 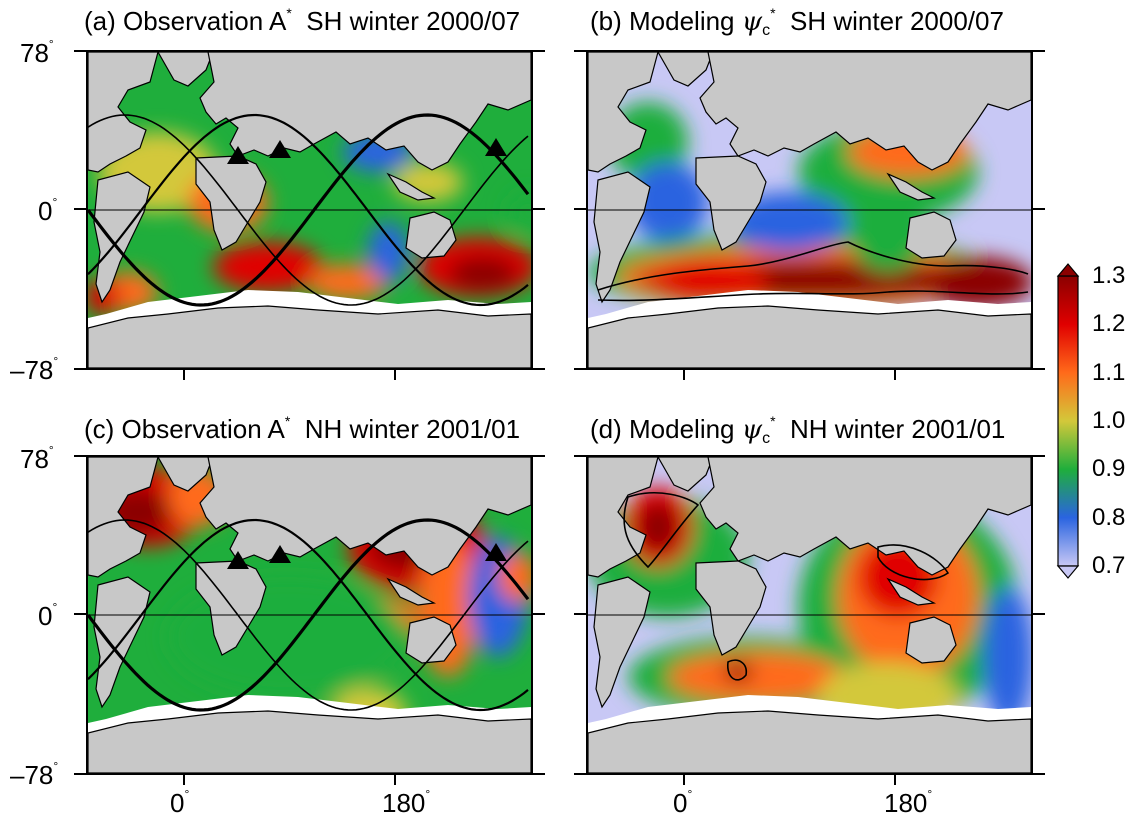 What do you see at coordinates (1109, 372) in the screenshot?
I see `colorbar-tick-label: 1.1` at bounding box center [1109, 372].